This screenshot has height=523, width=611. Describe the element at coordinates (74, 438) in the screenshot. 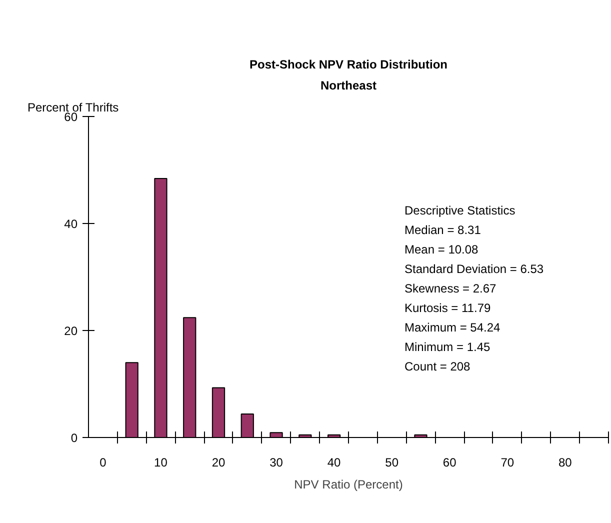

I see `y-tick-label: 0` at that location.